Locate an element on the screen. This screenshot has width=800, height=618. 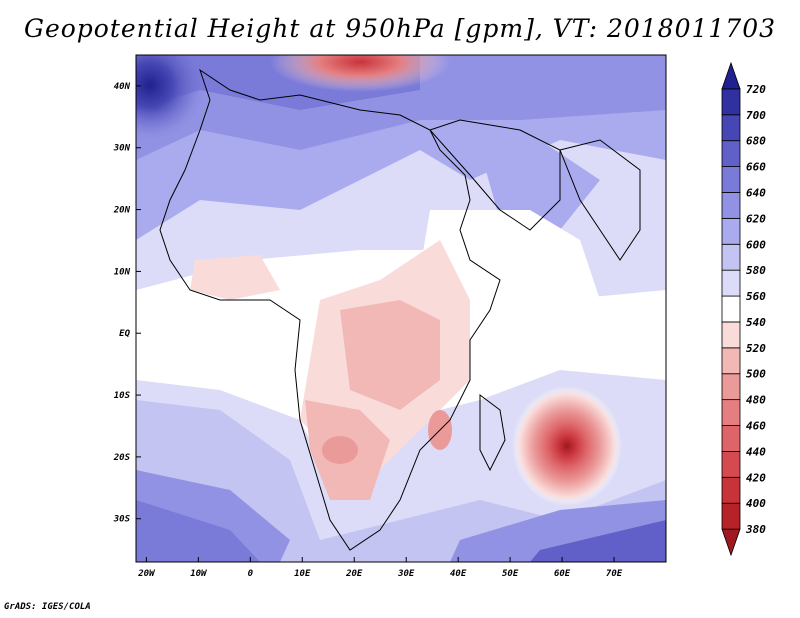
x-tick-label: 60E is located at coordinates (562, 574).